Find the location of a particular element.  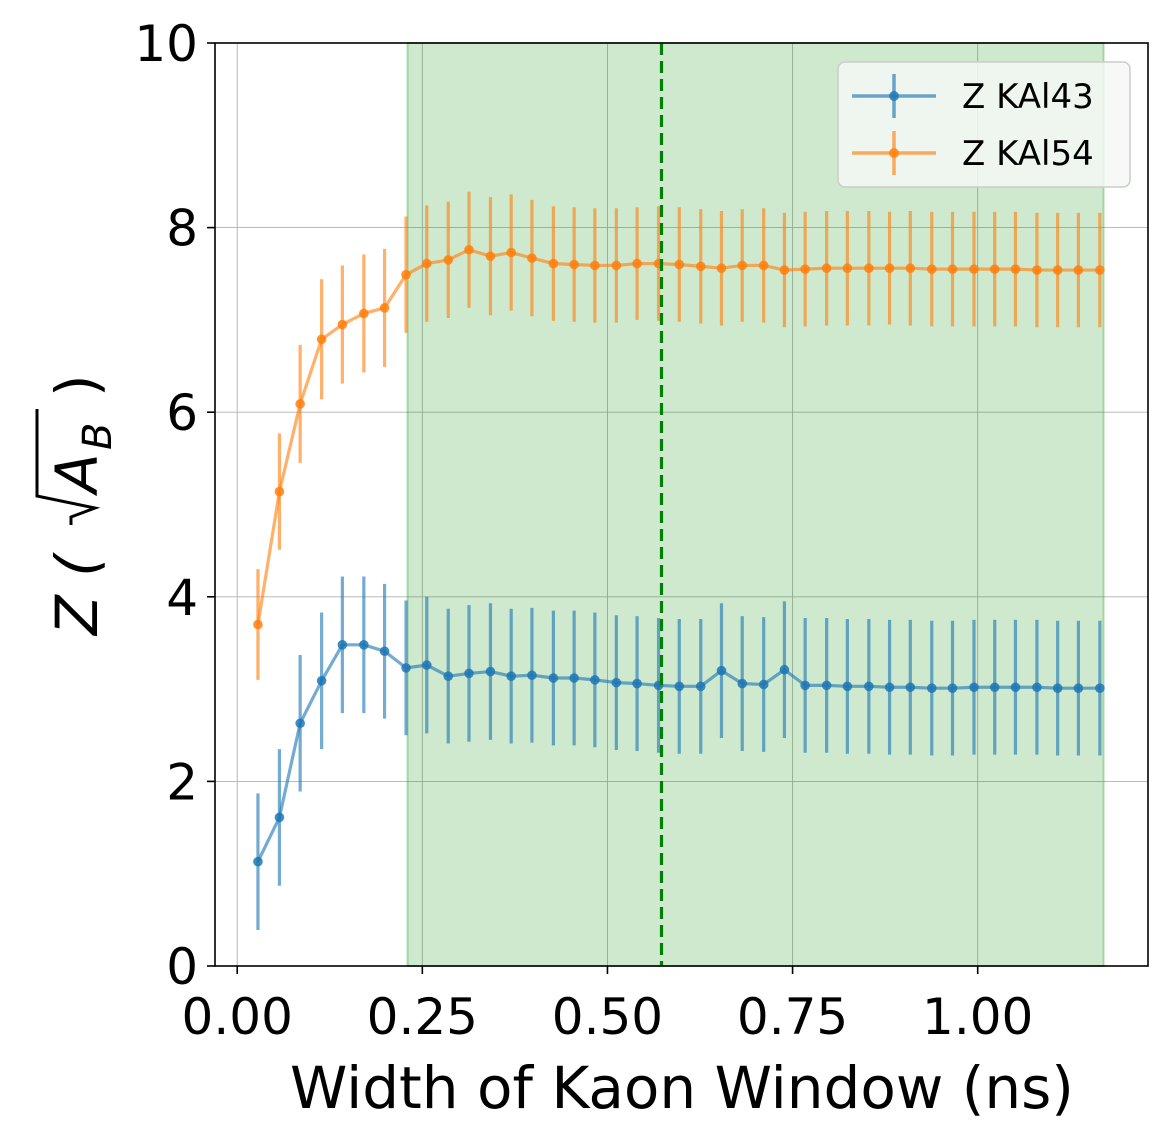

legend-entry-kal43: Z KAl43 is located at coordinates (973, 96).